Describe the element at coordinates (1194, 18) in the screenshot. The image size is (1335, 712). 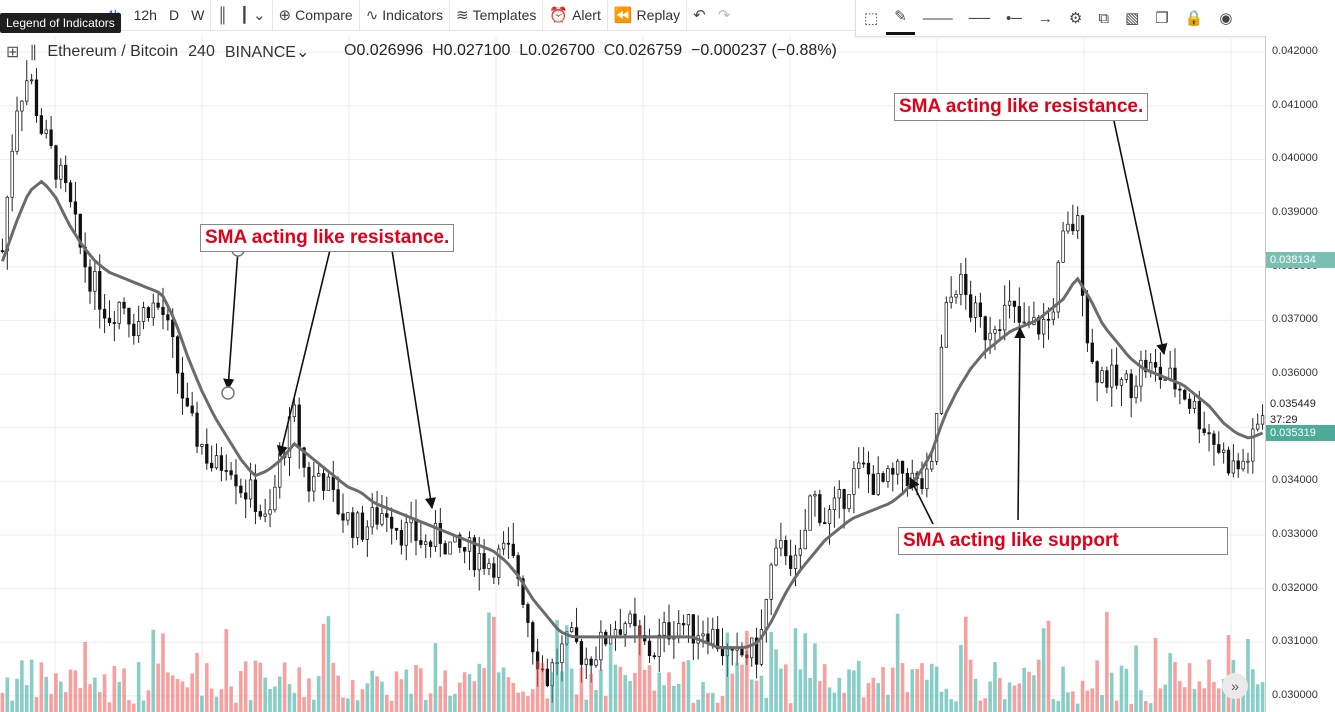
I see `lock-button: 🔒` at that location.